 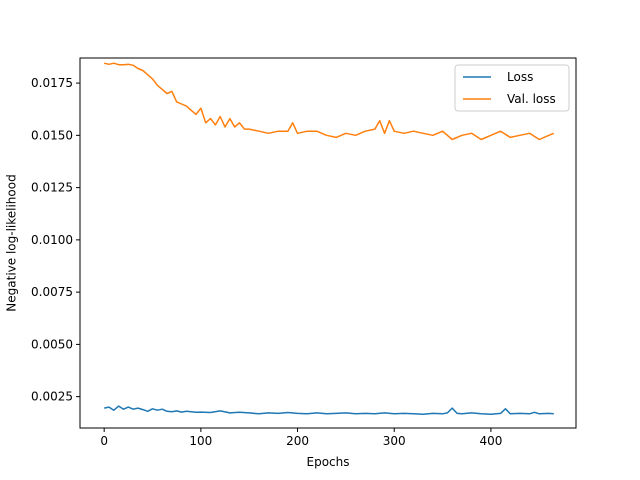 I want to click on legend-label-val-loss: Val. loss, so click(x=531, y=99).